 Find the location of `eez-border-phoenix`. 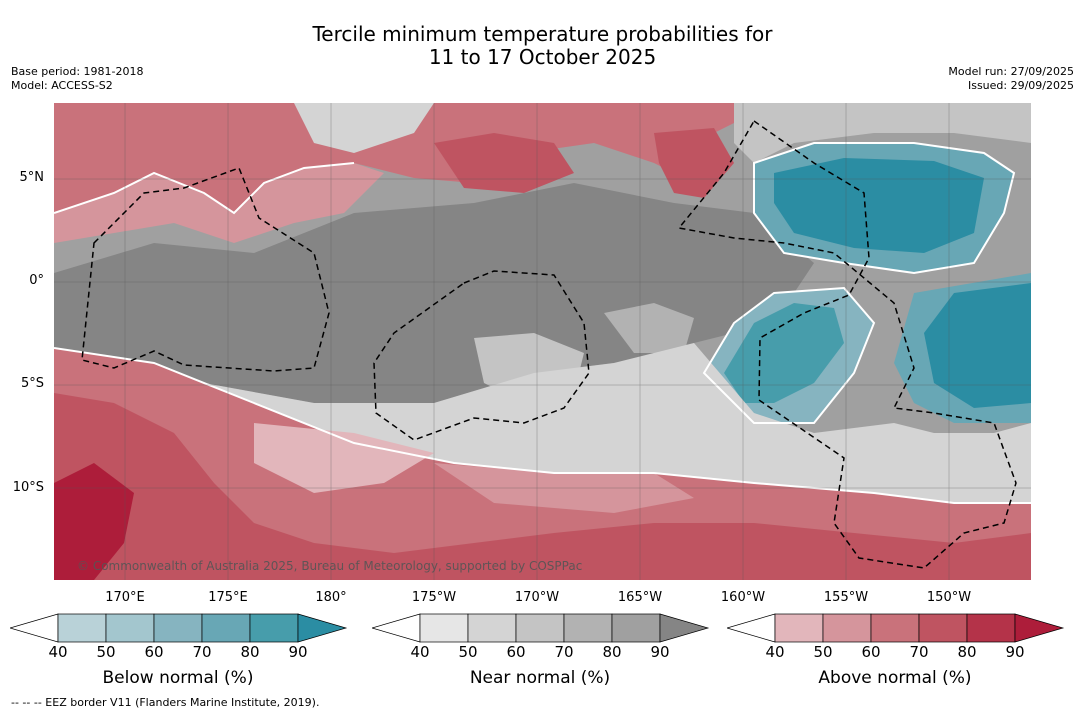

eez-border-phoenix is located at coordinates (481, 355).